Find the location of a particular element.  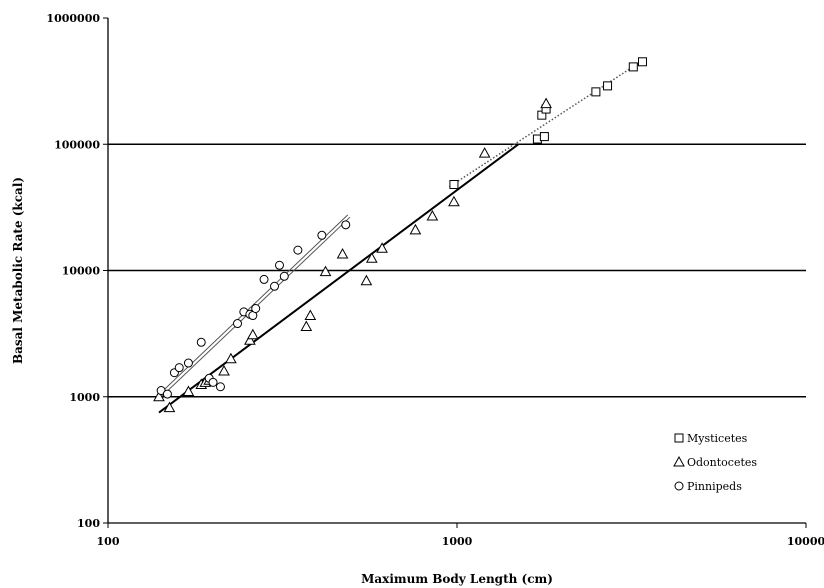

legend-label-mysticetes: Mysticetes is located at coordinates (717, 438).